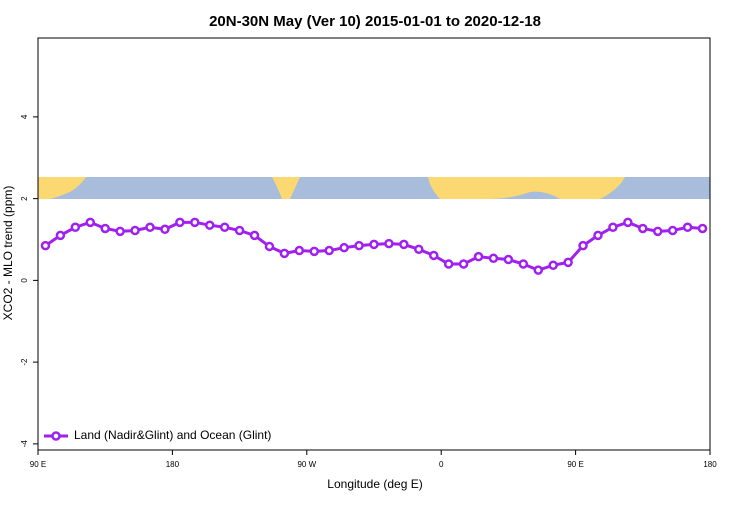  What do you see at coordinates (306, 464) in the screenshot?
I see `x-tick-label: 90 W` at bounding box center [306, 464].